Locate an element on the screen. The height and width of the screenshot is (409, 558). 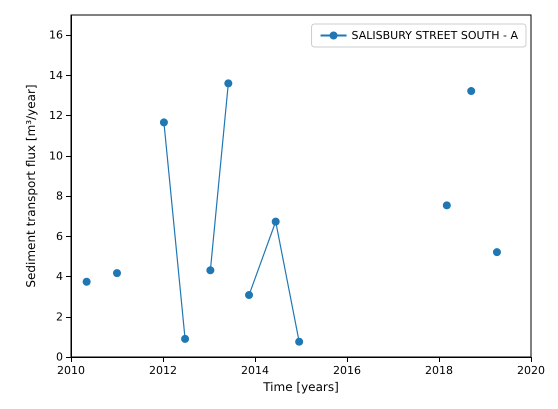
y-tick-label: 12 is located at coordinates (56, 115).